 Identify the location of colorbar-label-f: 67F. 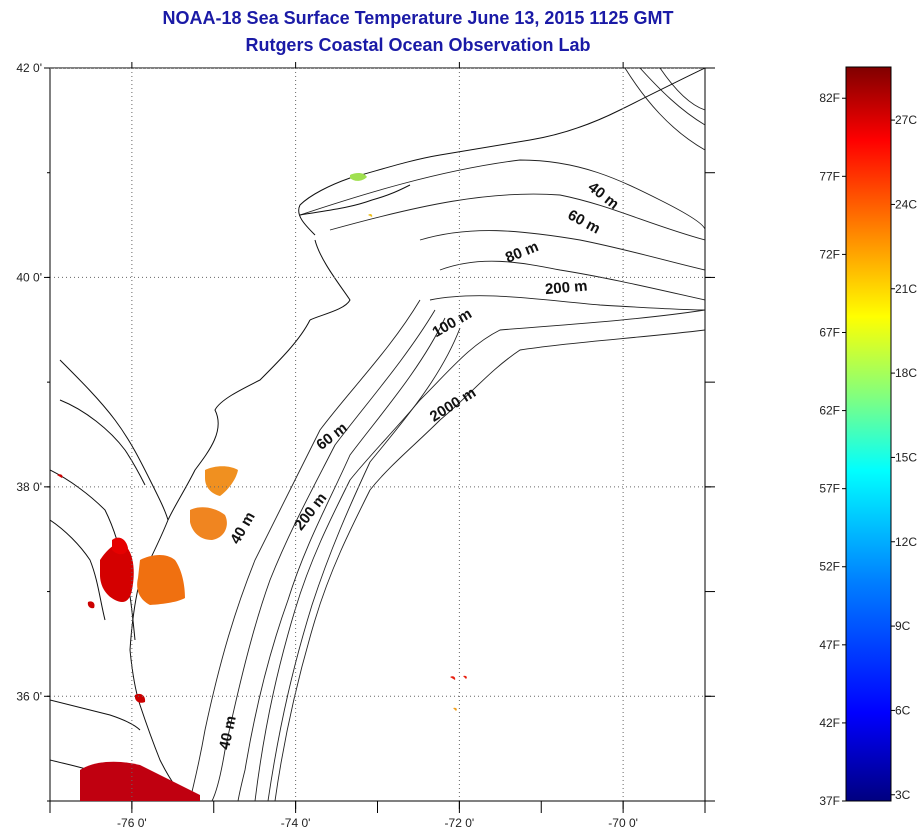
(829, 332).